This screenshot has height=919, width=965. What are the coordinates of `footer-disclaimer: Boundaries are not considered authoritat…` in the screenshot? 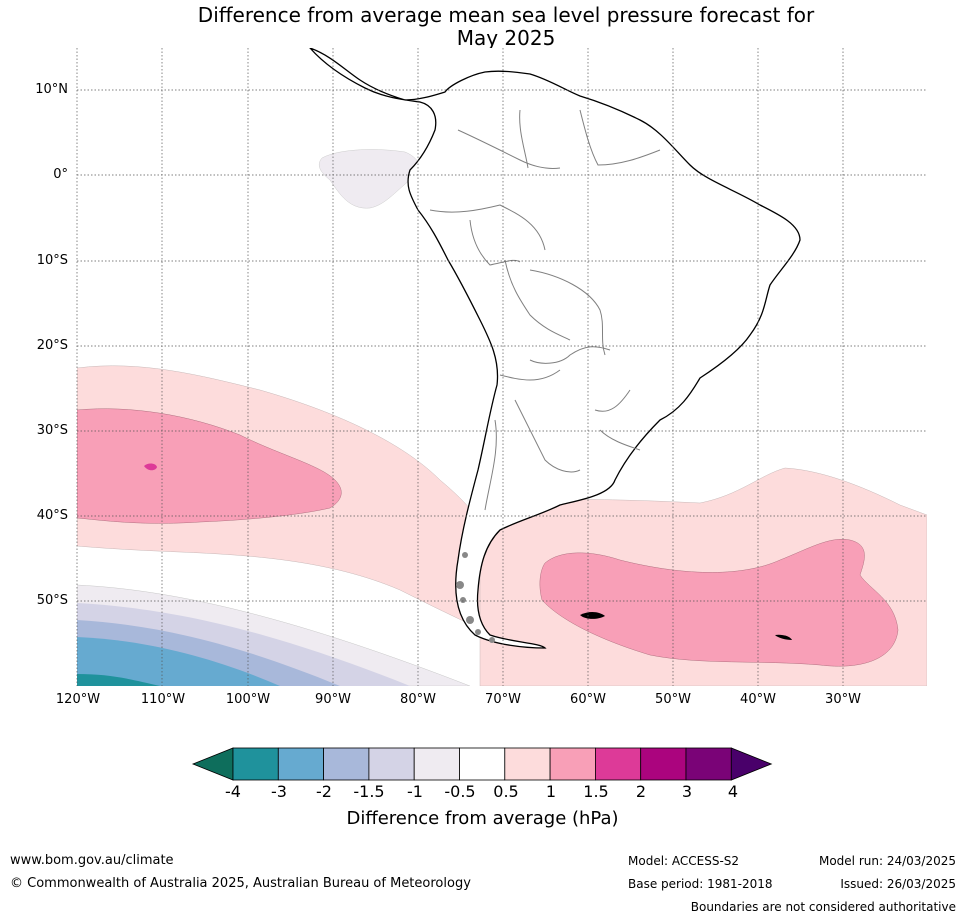 It's located at (823, 907).